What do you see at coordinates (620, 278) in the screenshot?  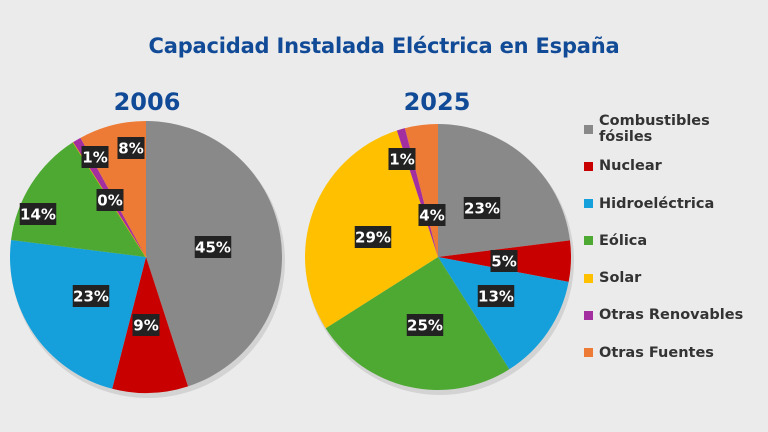 I see `legend-label: Solar` at bounding box center [620, 278].